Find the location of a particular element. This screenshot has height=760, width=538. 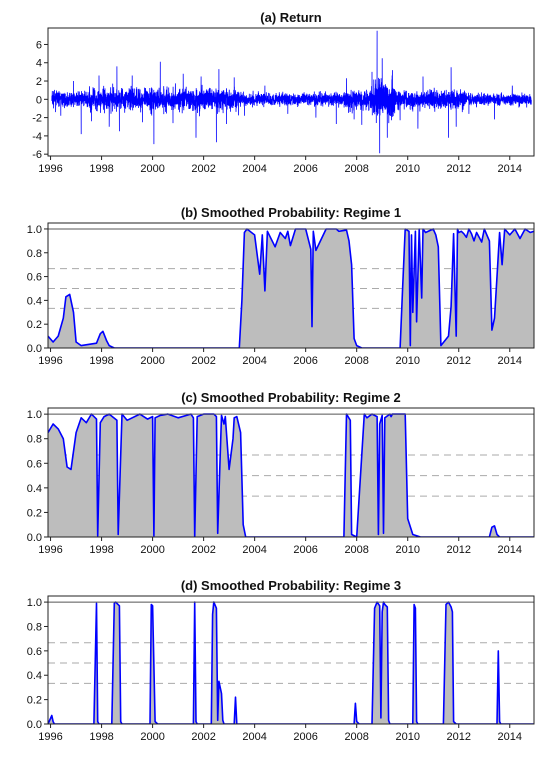

panel-title: (d) Smoothed Probability: Regime 3 is located at coordinates (291, 585).